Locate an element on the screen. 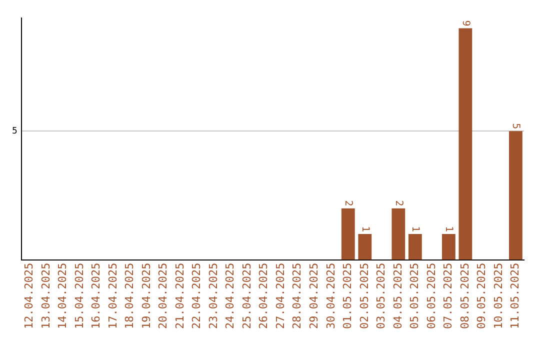 The width and height of the screenshot is (540, 340). x-tick-label: 17.04.2025 is located at coordinates (113, 296).